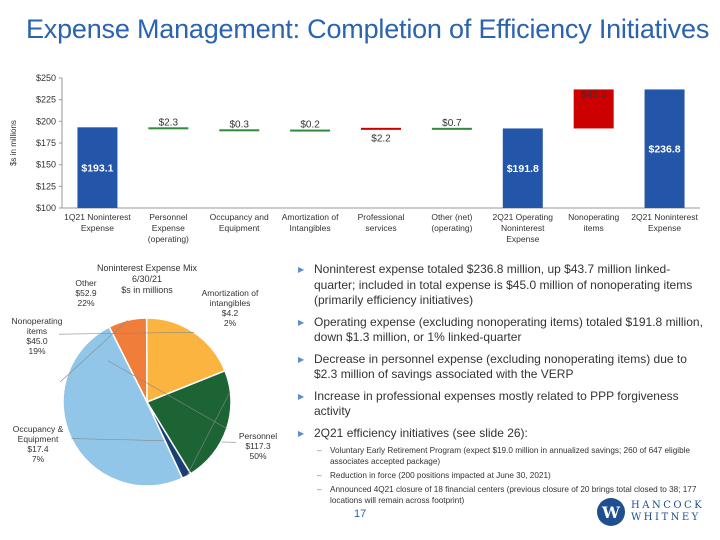  What do you see at coordinates (239, 124) in the screenshot?
I see `data-label: $0.3` at bounding box center [239, 124].